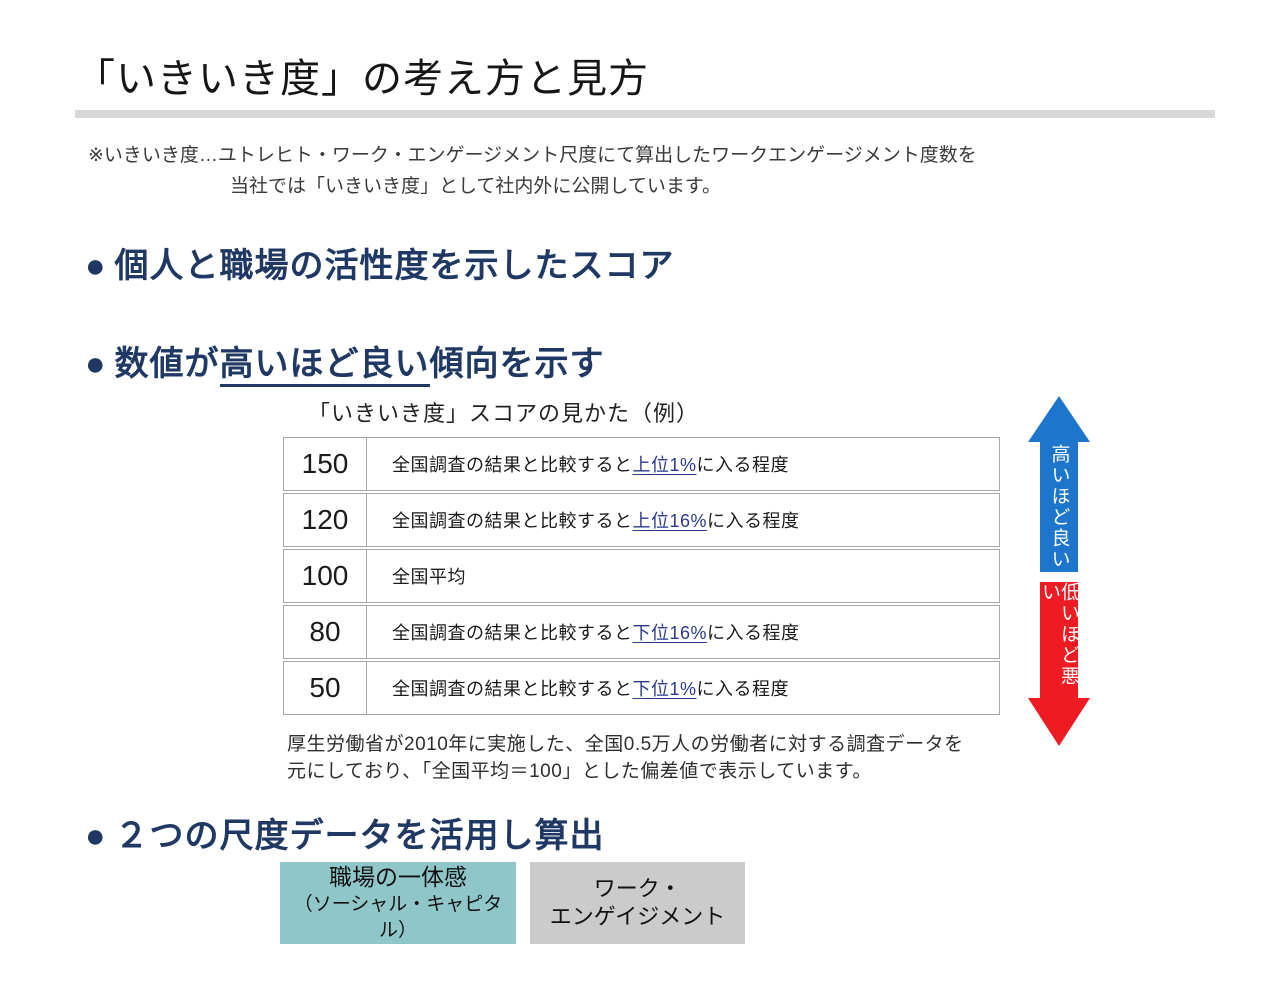  What do you see at coordinates (167, 364) in the screenshot?
I see `bullet-text-pre: 数値が` at bounding box center [167, 364].